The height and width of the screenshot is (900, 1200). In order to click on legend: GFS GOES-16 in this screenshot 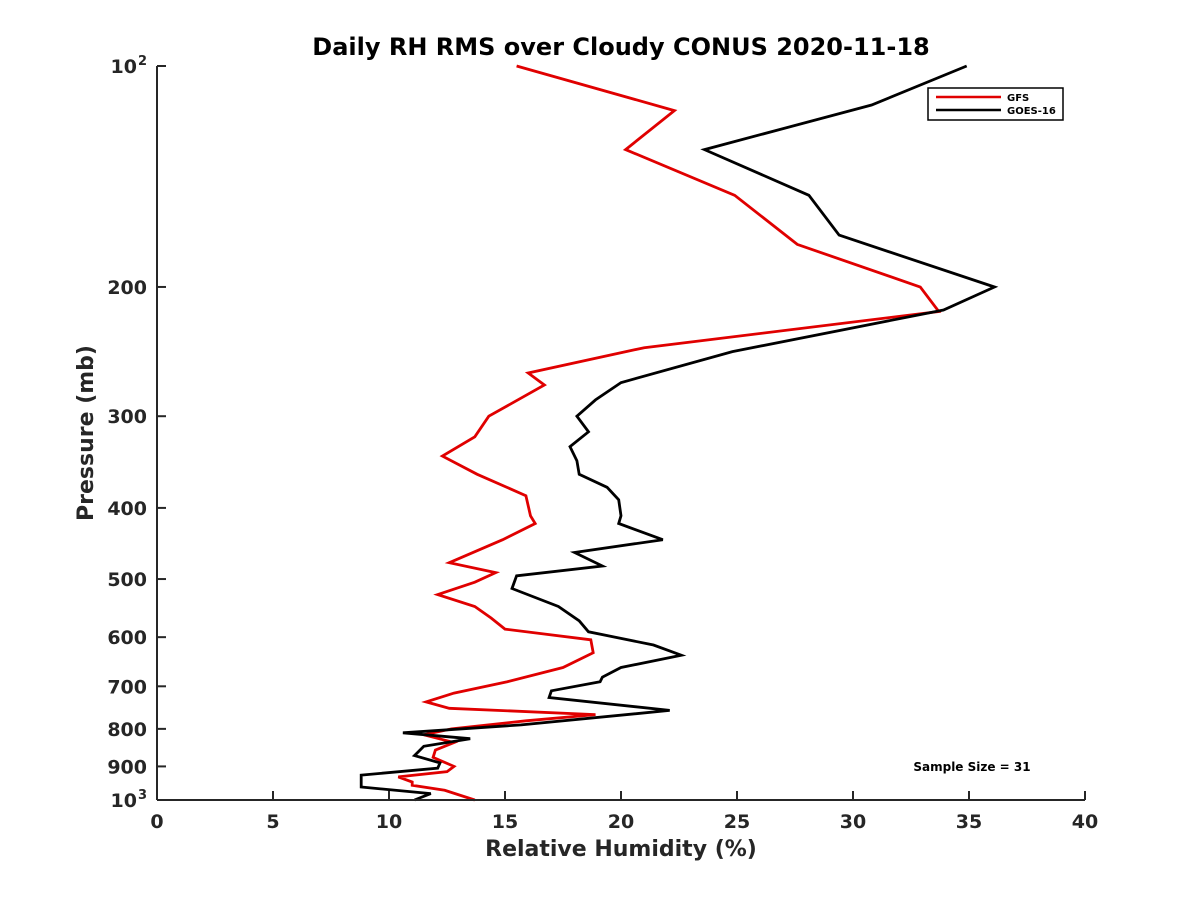, I will do `click(995, 104)`.